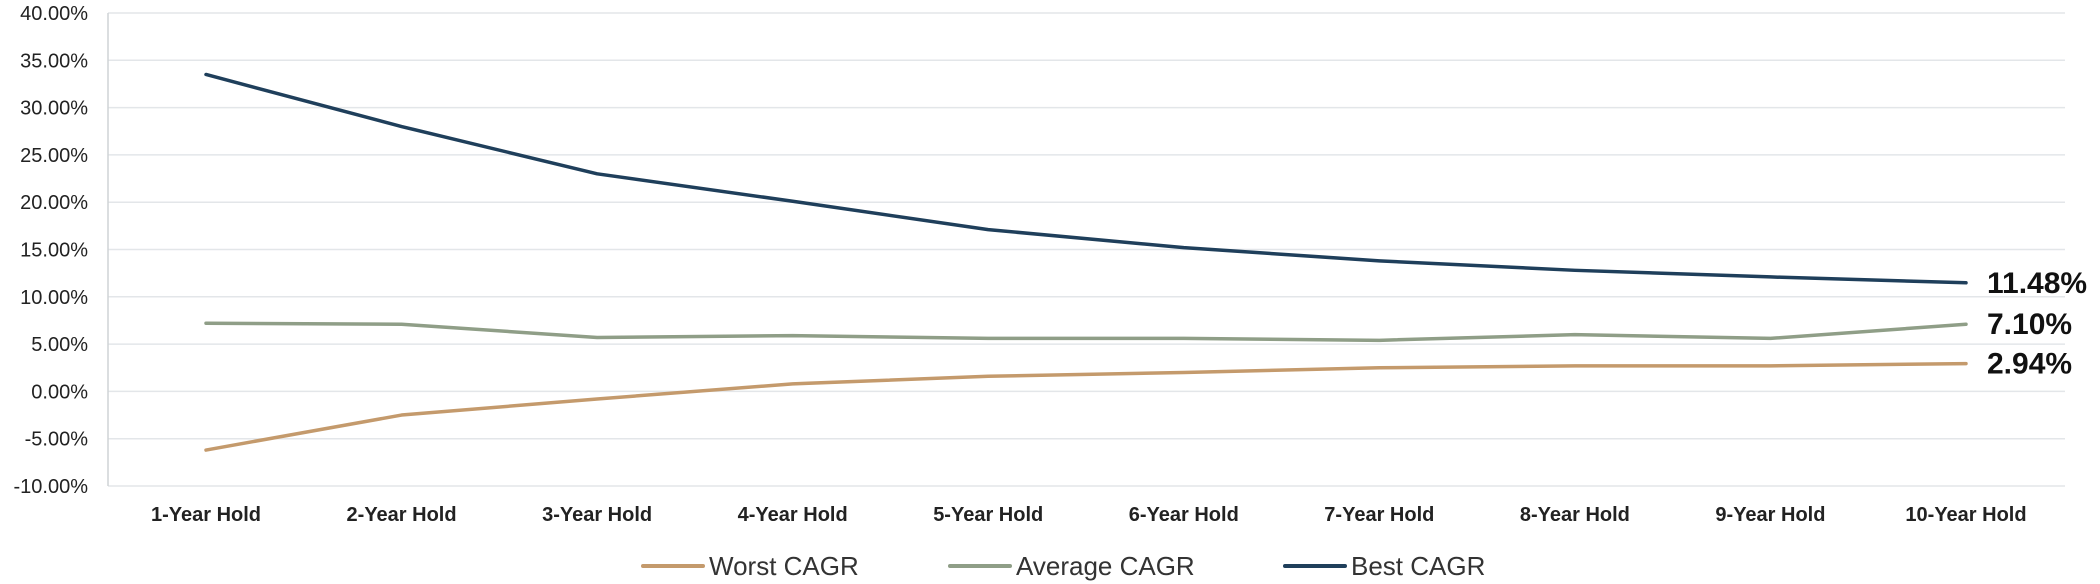  I want to click on x-tick-label: 5-Year Hold, so click(988, 515).